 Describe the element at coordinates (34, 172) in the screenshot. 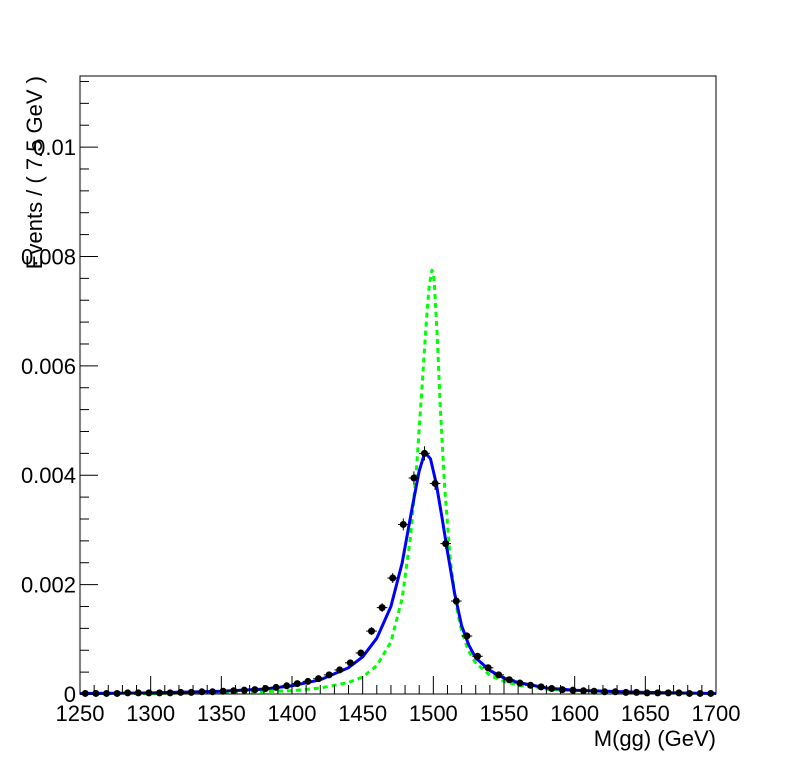

I see `y-axis-title: Events / ( 7.5 GeV )` at that location.